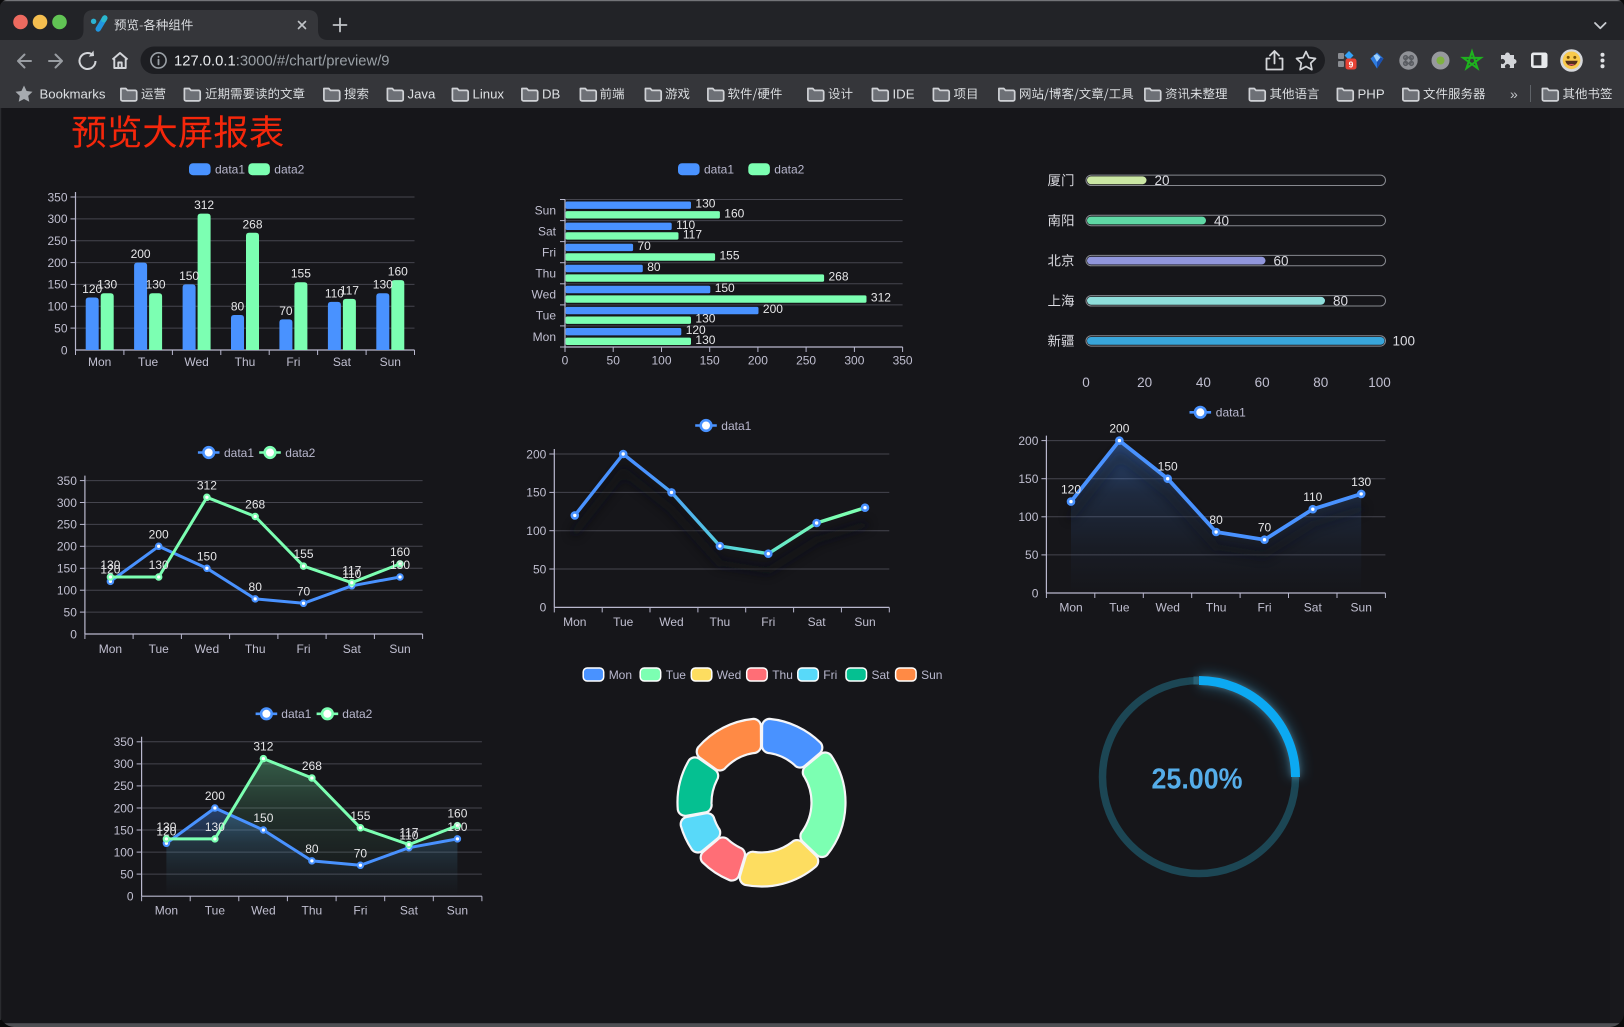 This screenshot has height=1027, width=1624. Describe the element at coordinates (904, 93) in the screenshot. I see `svg-text: IDE` at that location.